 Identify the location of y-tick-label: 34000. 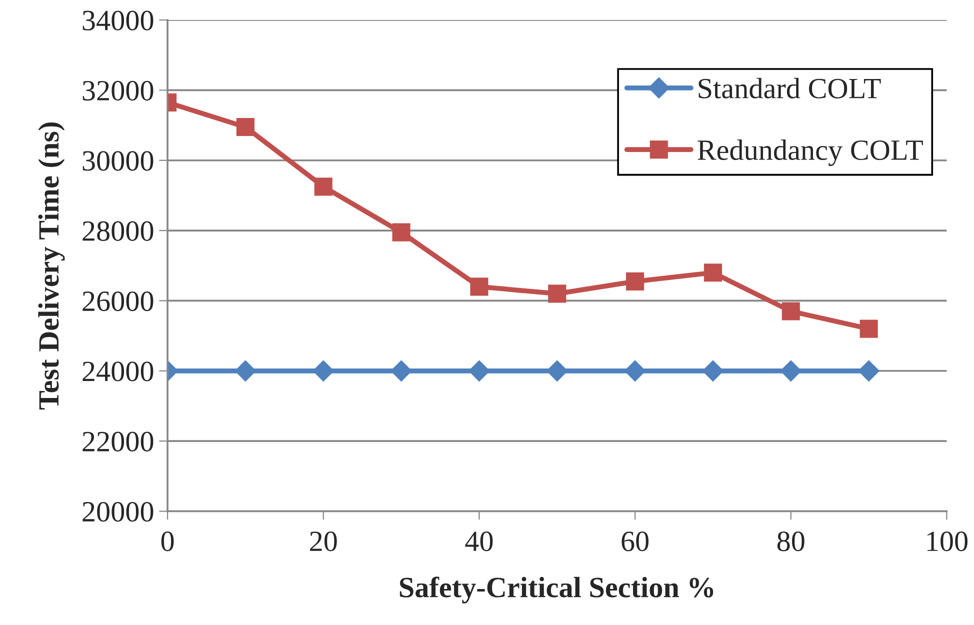
(118, 20).